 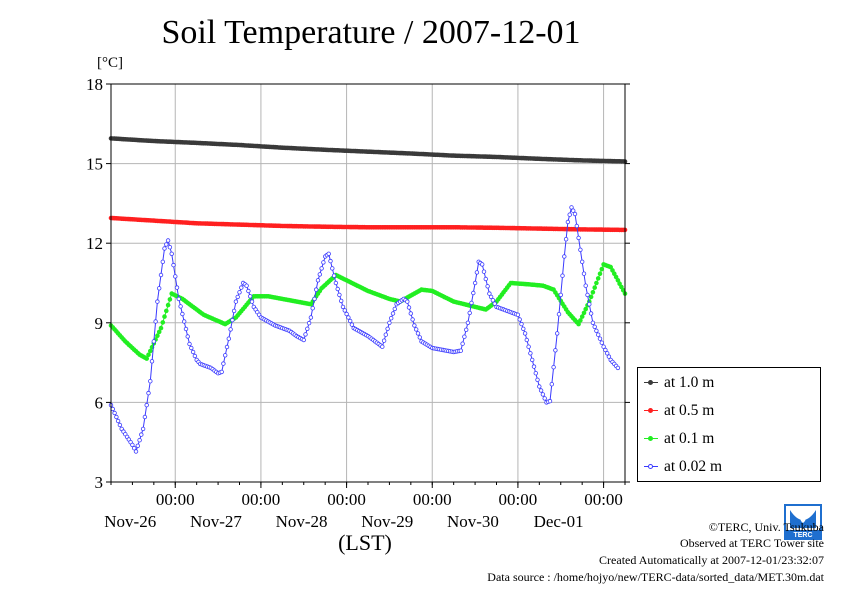 I want to click on y-tick-label: 15, so click(x=94, y=164).